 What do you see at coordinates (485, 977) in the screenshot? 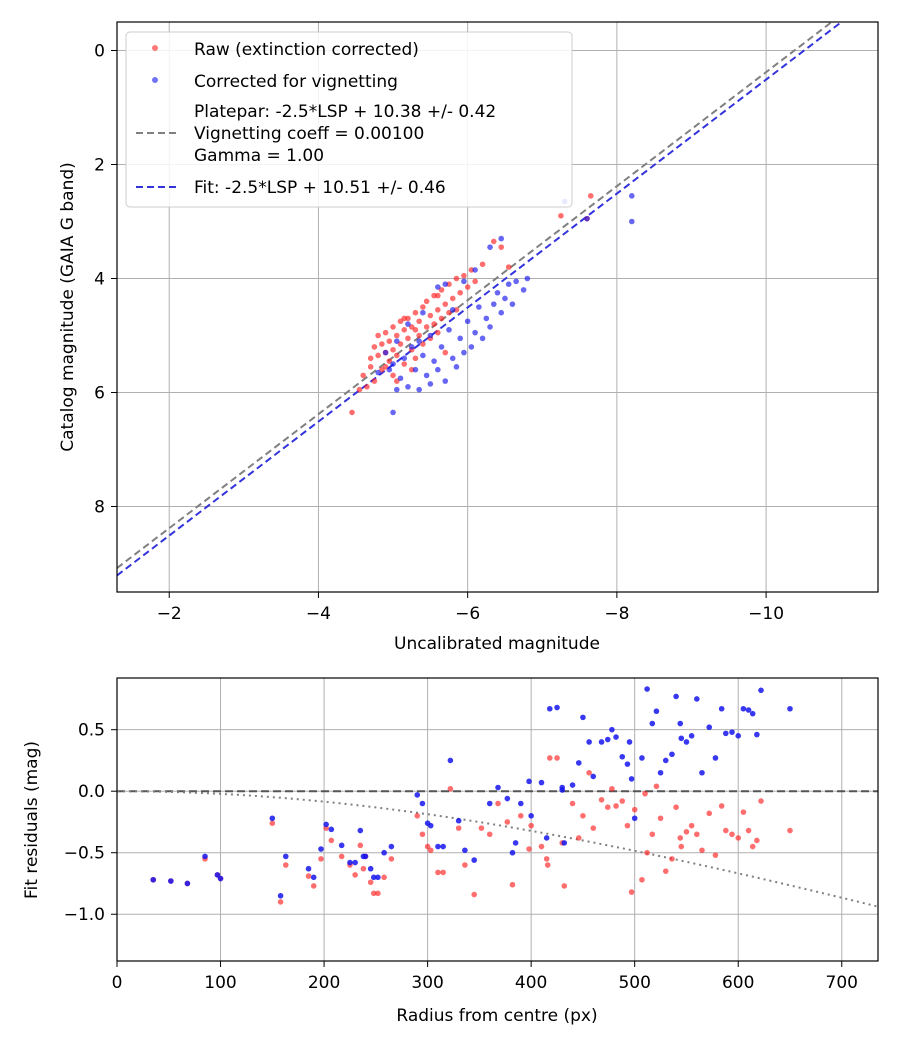
I see `bottom-x-ticks: 0 100 200 300 400 500 600 700` at bounding box center [485, 977].